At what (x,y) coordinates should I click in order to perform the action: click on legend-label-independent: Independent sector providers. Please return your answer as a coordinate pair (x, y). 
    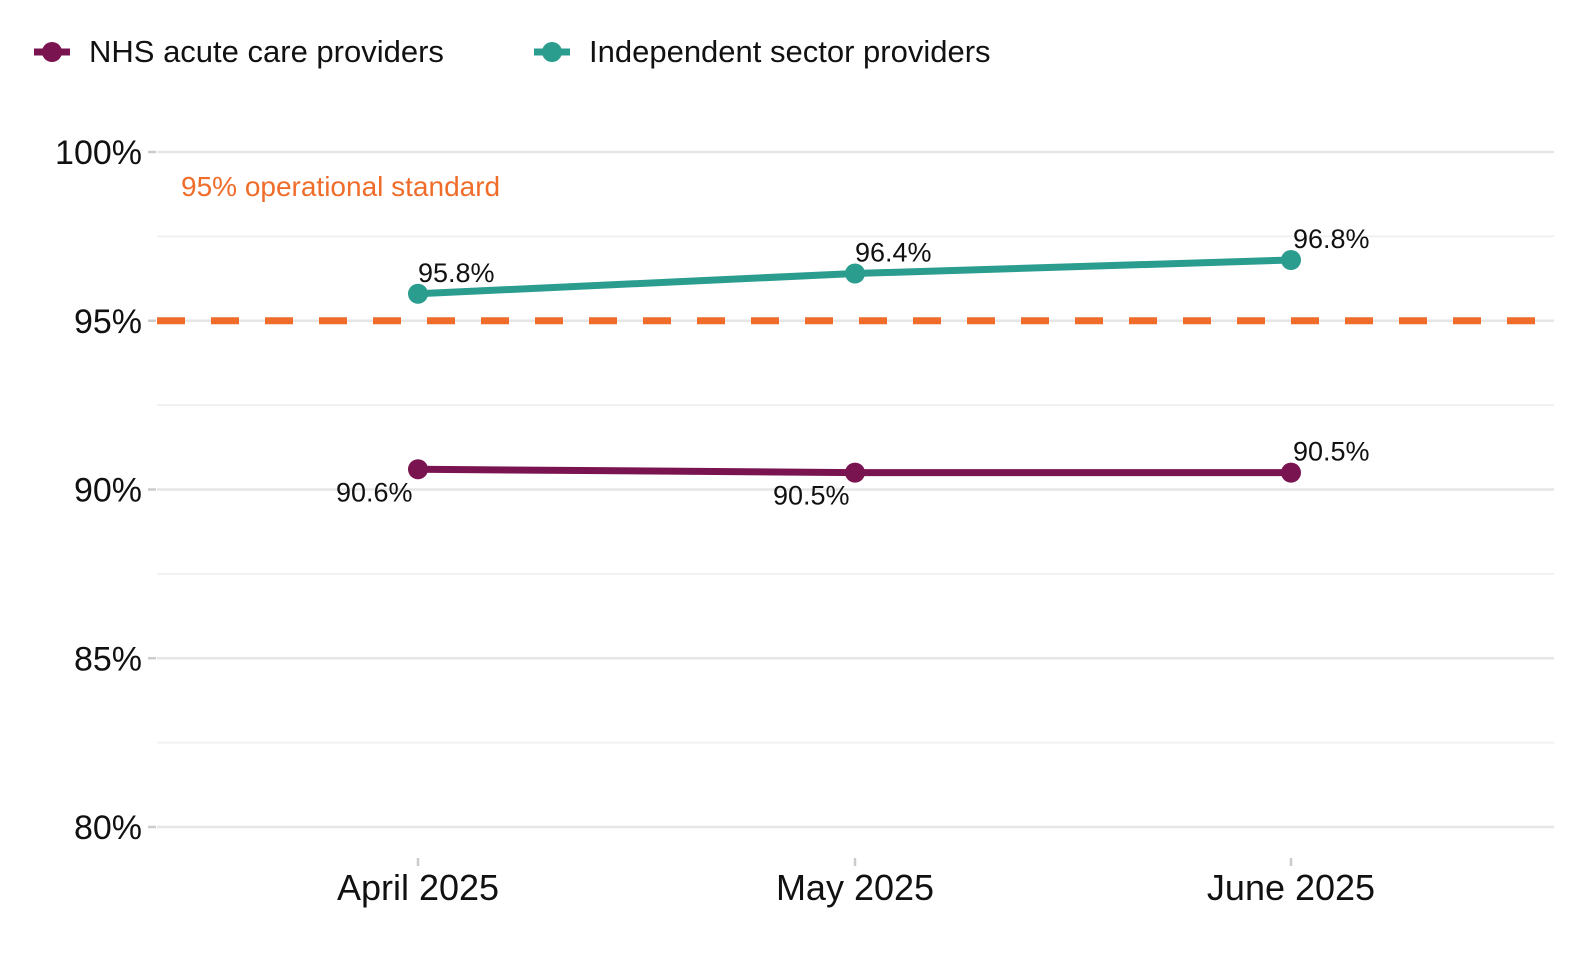
    Looking at the image, I should click on (790, 51).